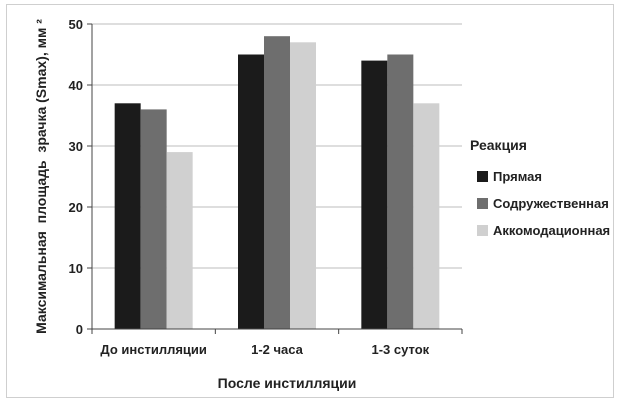 The image size is (619, 403). Describe the element at coordinates (76, 146) in the screenshot. I see `y-tick-label: 30` at that location.